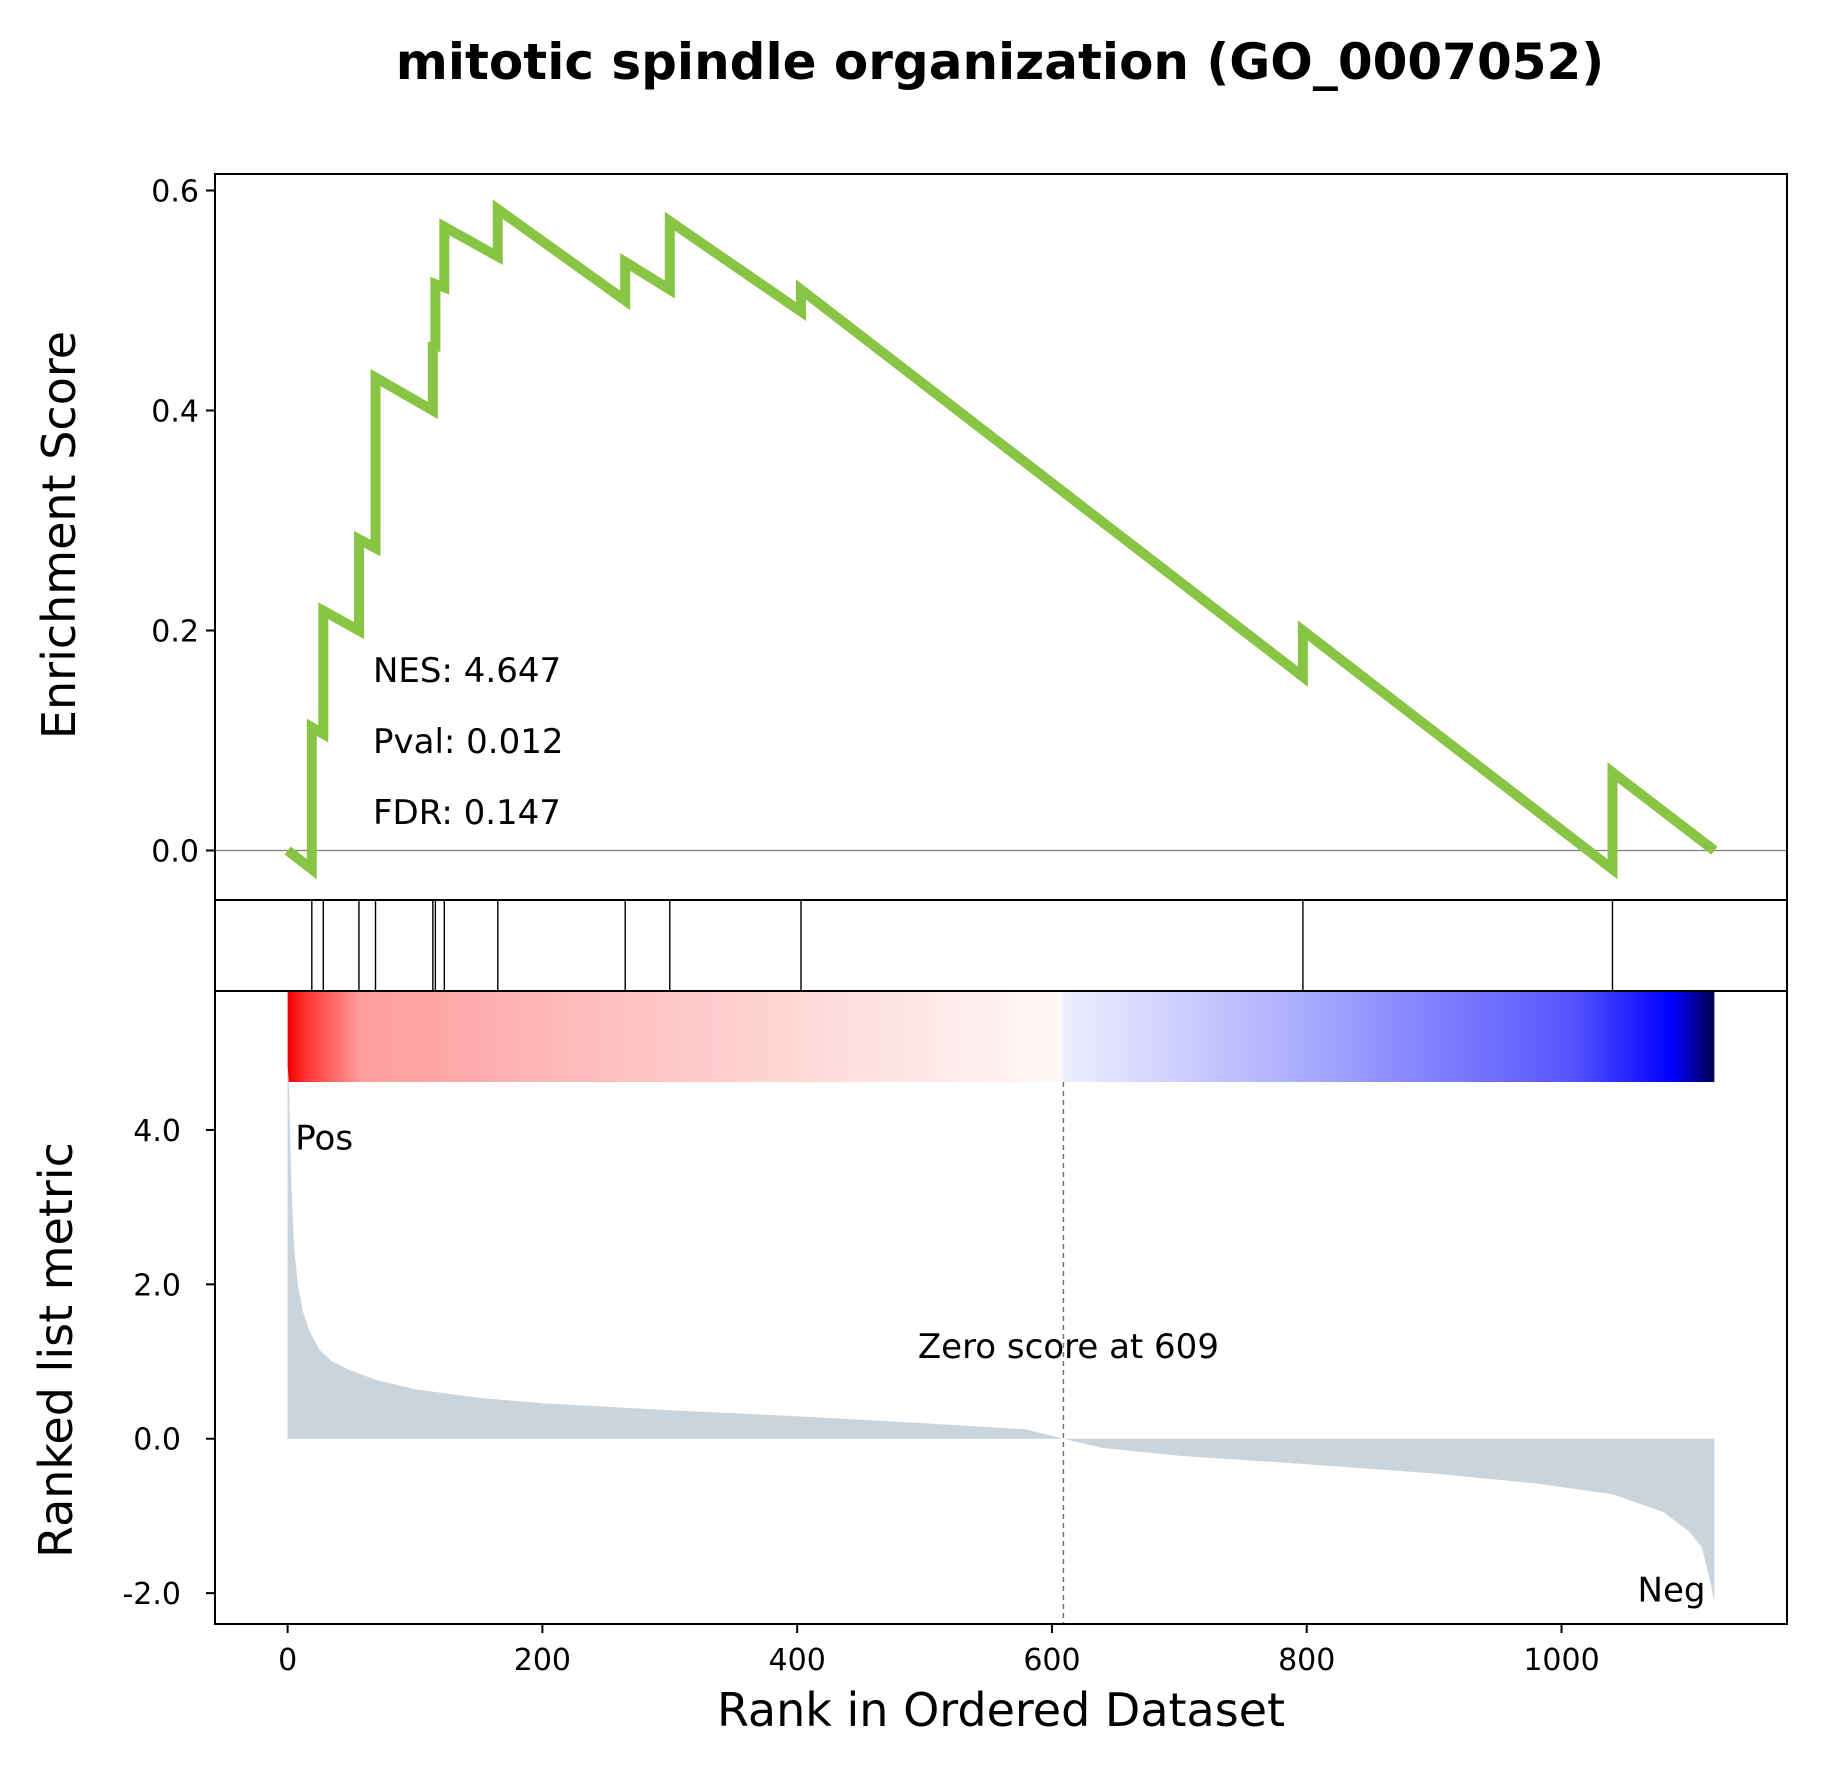  I want to click on ranked-y-ticks: -2.0 0.0 2.0 4.0, so click(168, 1363).